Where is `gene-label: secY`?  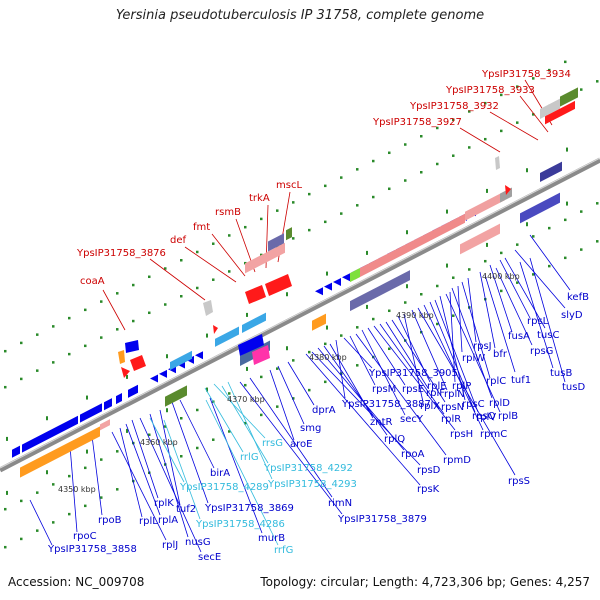
gene-label: secY is located at coordinates (412, 419).